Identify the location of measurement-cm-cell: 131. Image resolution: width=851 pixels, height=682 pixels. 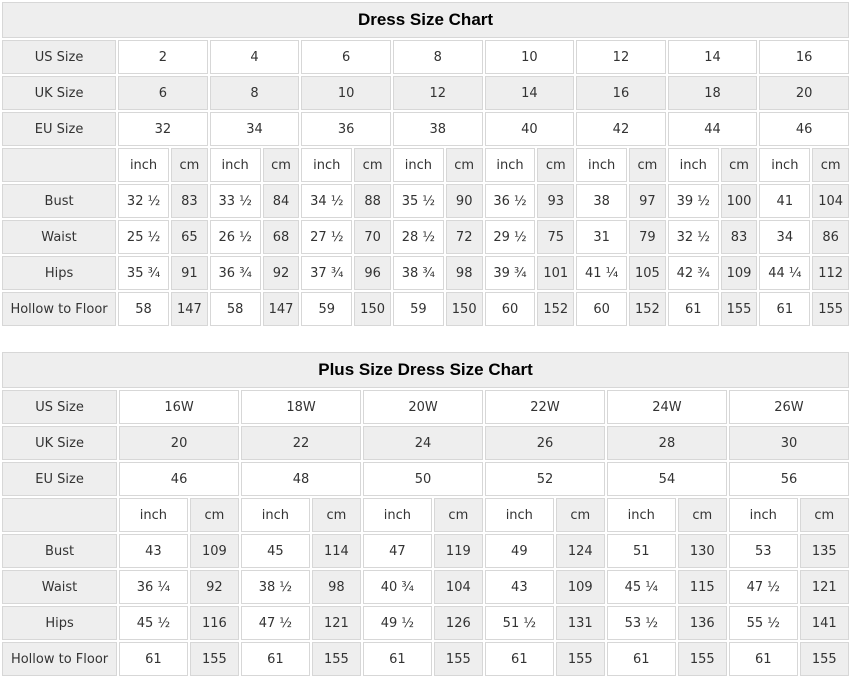
(580, 623).